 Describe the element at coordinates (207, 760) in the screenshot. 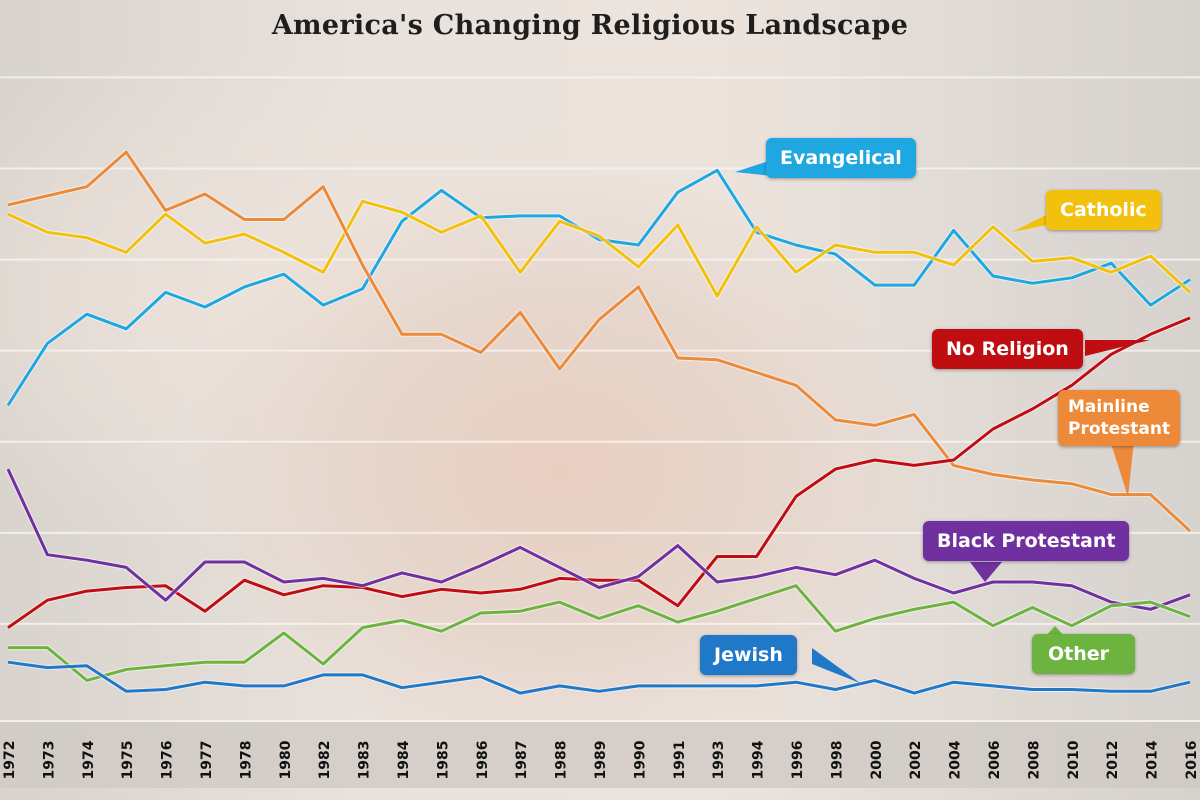

I see `x-tick-label: 1977` at that location.